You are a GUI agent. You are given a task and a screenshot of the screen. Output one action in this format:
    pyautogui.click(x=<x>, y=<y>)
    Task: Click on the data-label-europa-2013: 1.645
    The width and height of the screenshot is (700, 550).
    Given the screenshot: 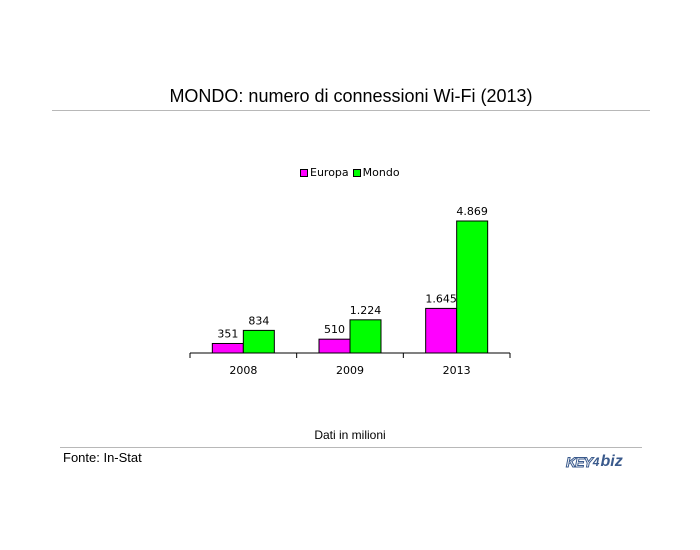 What is the action you would take?
    pyautogui.click(x=441, y=298)
    